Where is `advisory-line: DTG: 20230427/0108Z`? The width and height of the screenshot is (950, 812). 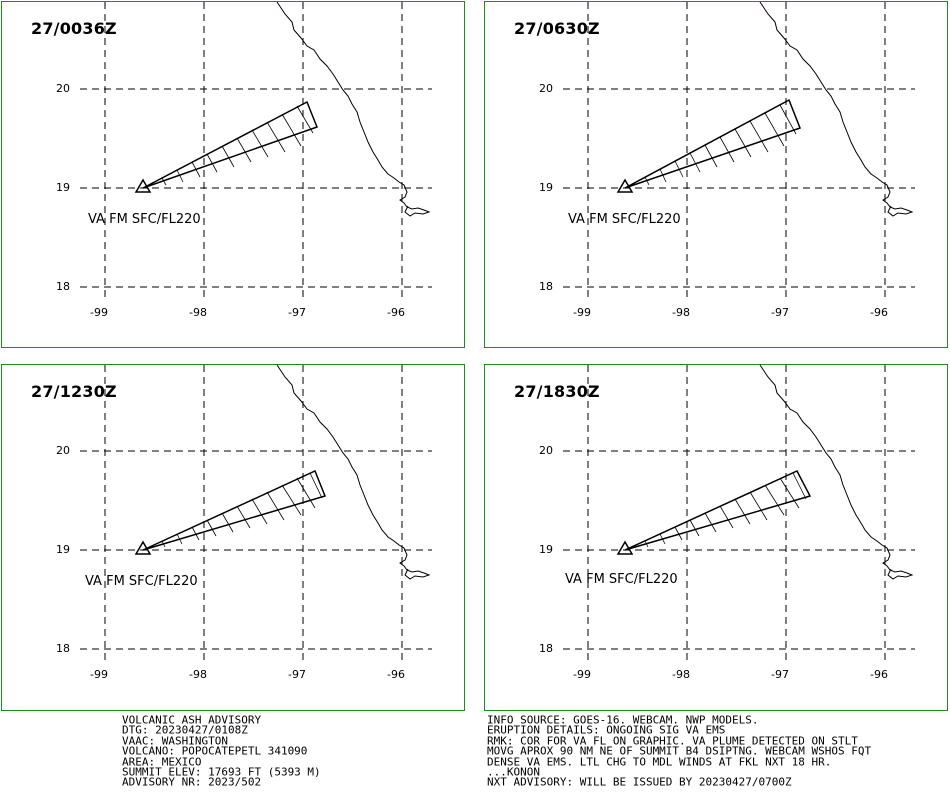 advisory-line: DTG: 20230427/0108Z is located at coordinates (185, 730).